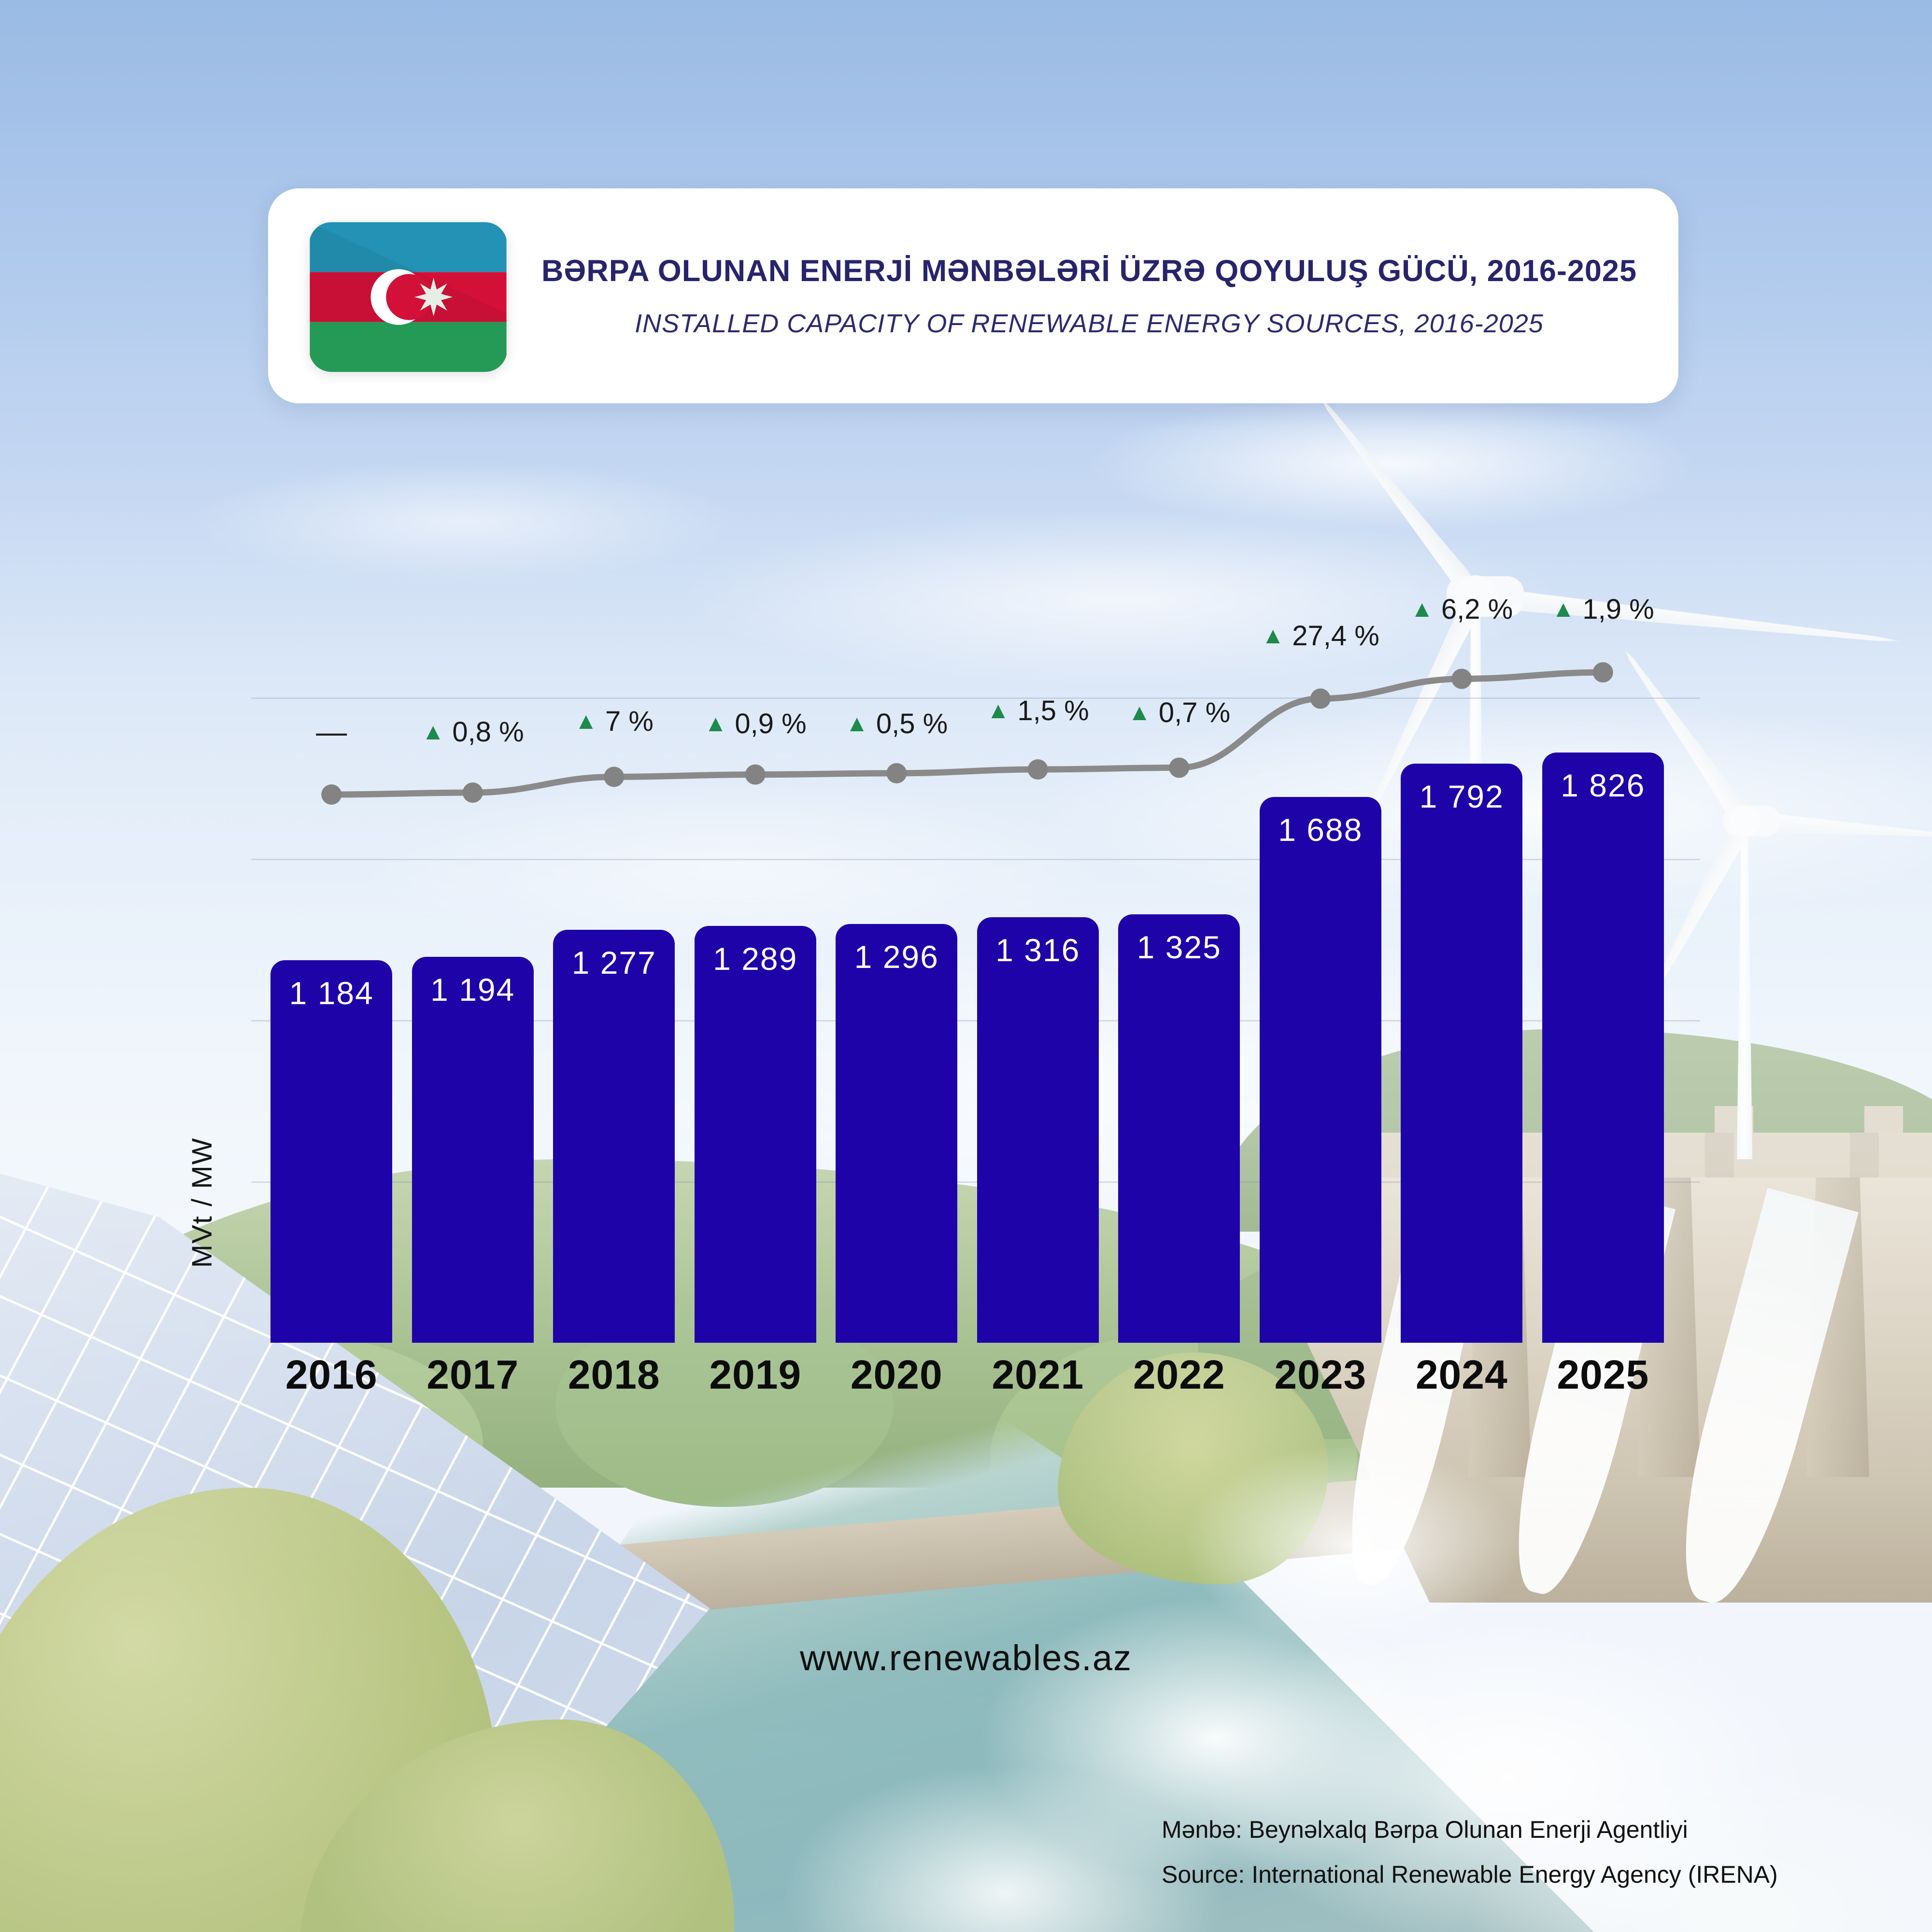  Describe the element at coordinates (897, 1133) in the screenshot. I see `bar-2020: 1 296` at that location.